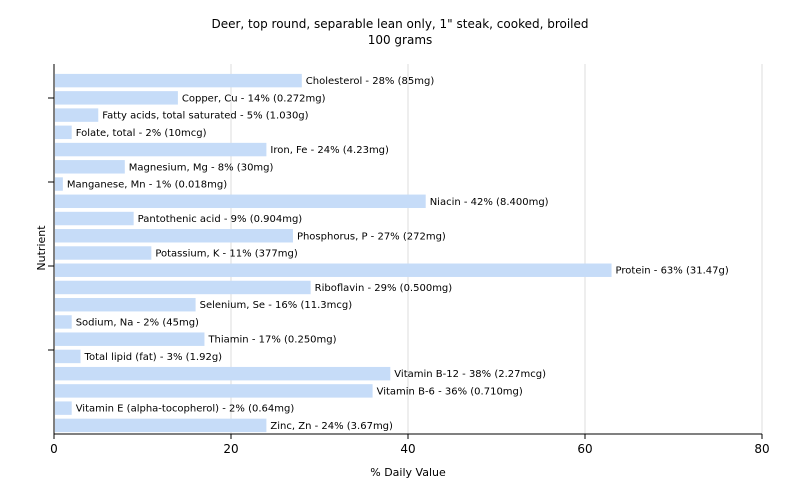 The height and width of the screenshot is (500, 800). Describe the element at coordinates (254, 98) in the screenshot. I see `bar-label-1: Copper, Cu - 14% (0.272mg)` at that location.